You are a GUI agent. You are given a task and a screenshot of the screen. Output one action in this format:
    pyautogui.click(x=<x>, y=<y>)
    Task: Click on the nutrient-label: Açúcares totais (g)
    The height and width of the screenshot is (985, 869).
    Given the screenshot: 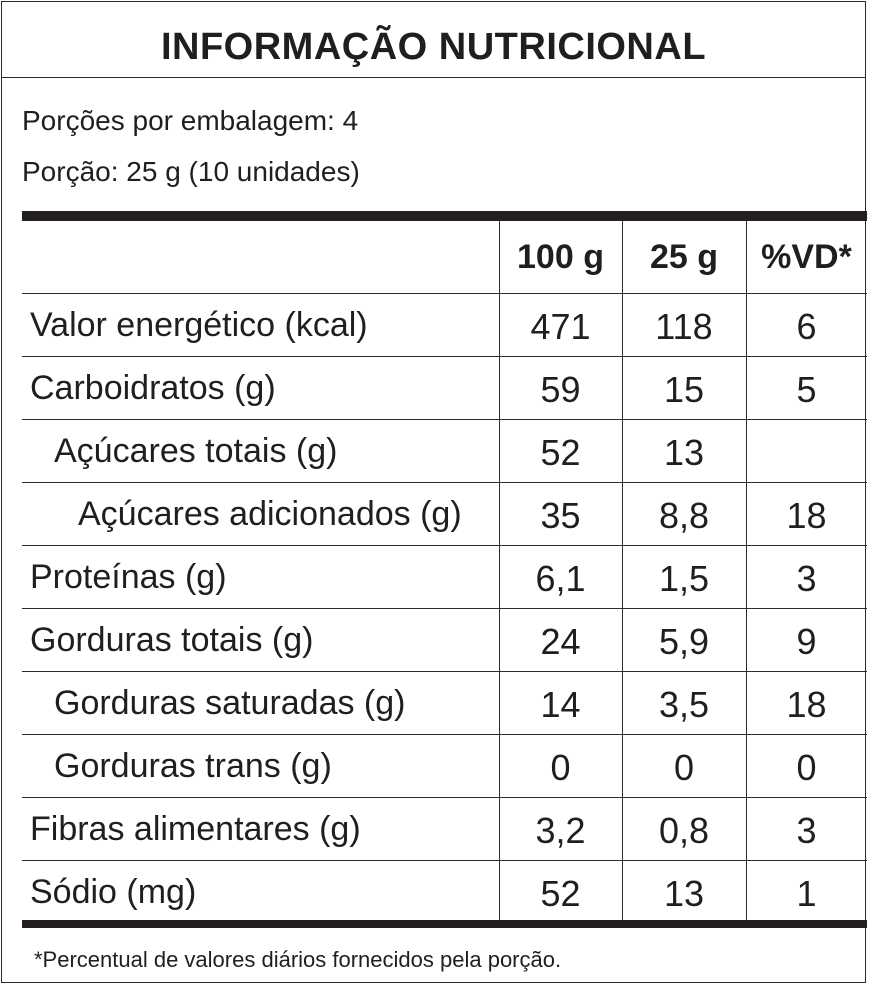 What is the action you would take?
    pyautogui.click(x=196, y=451)
    